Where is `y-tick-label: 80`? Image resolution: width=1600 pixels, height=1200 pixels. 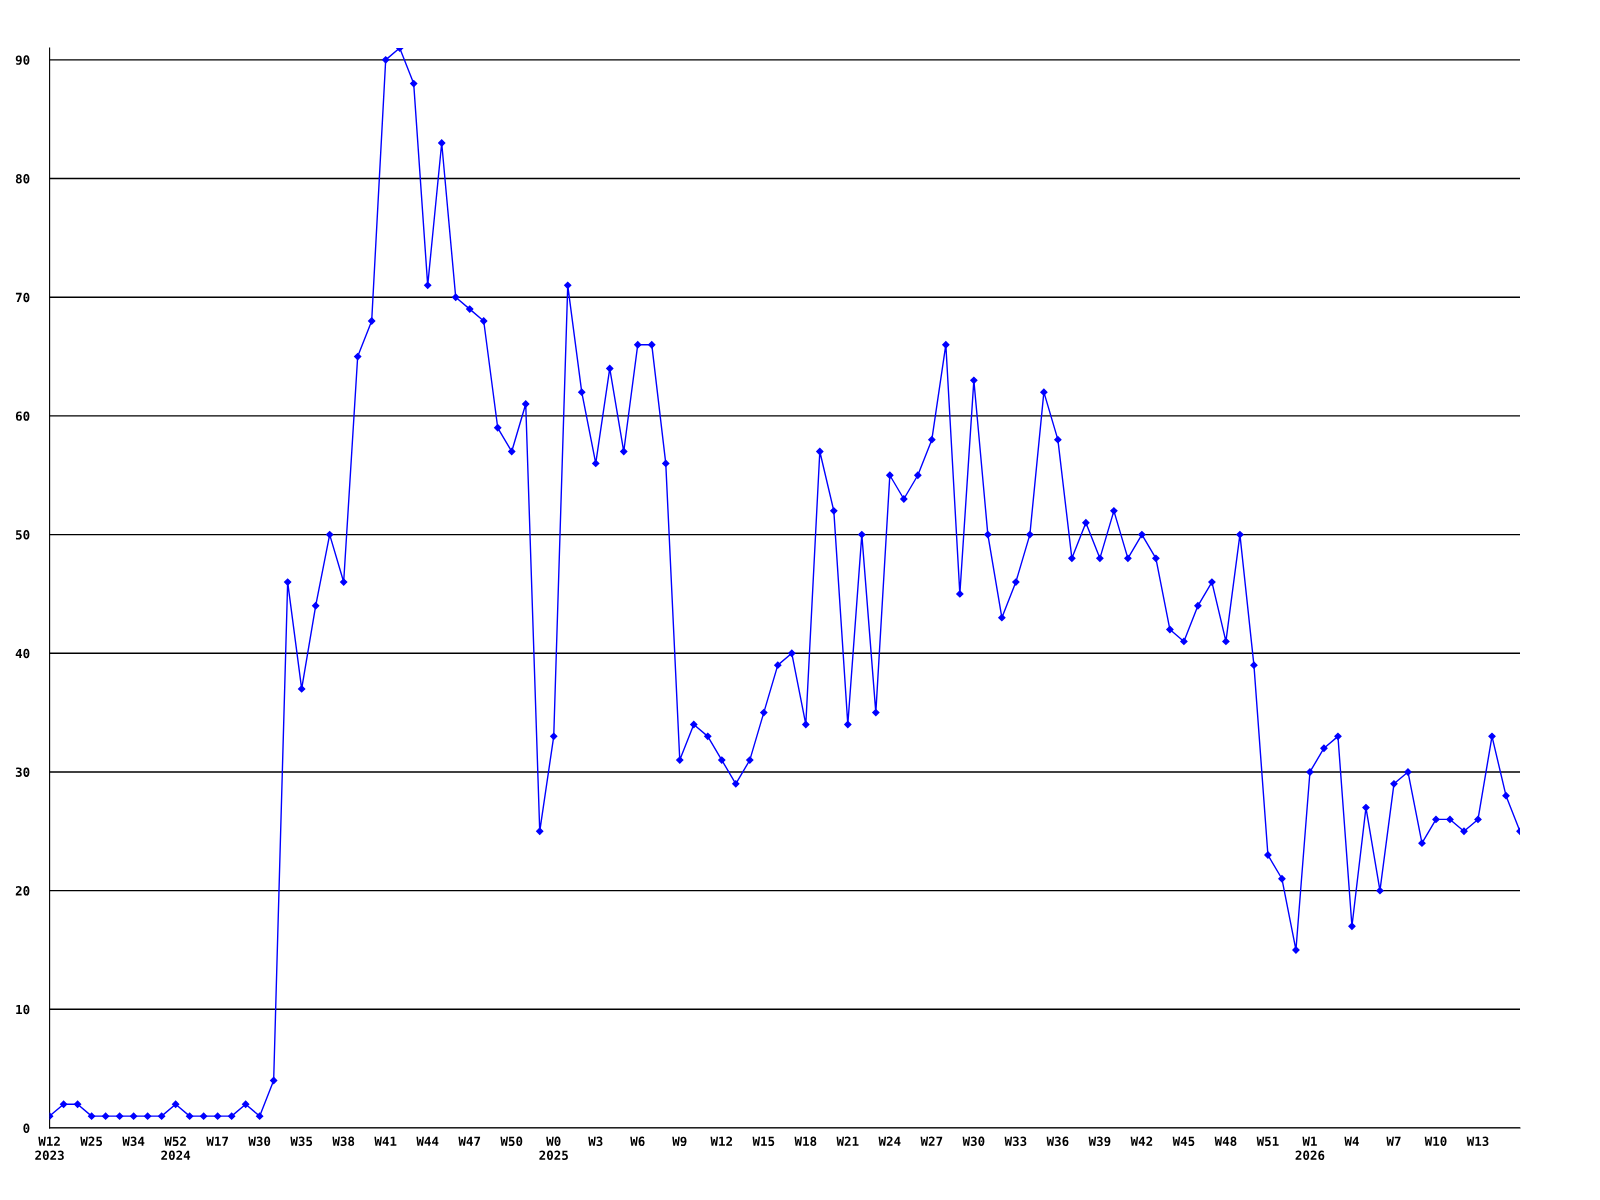 y-tick-label: 80 is located at coordinates (22, 179).